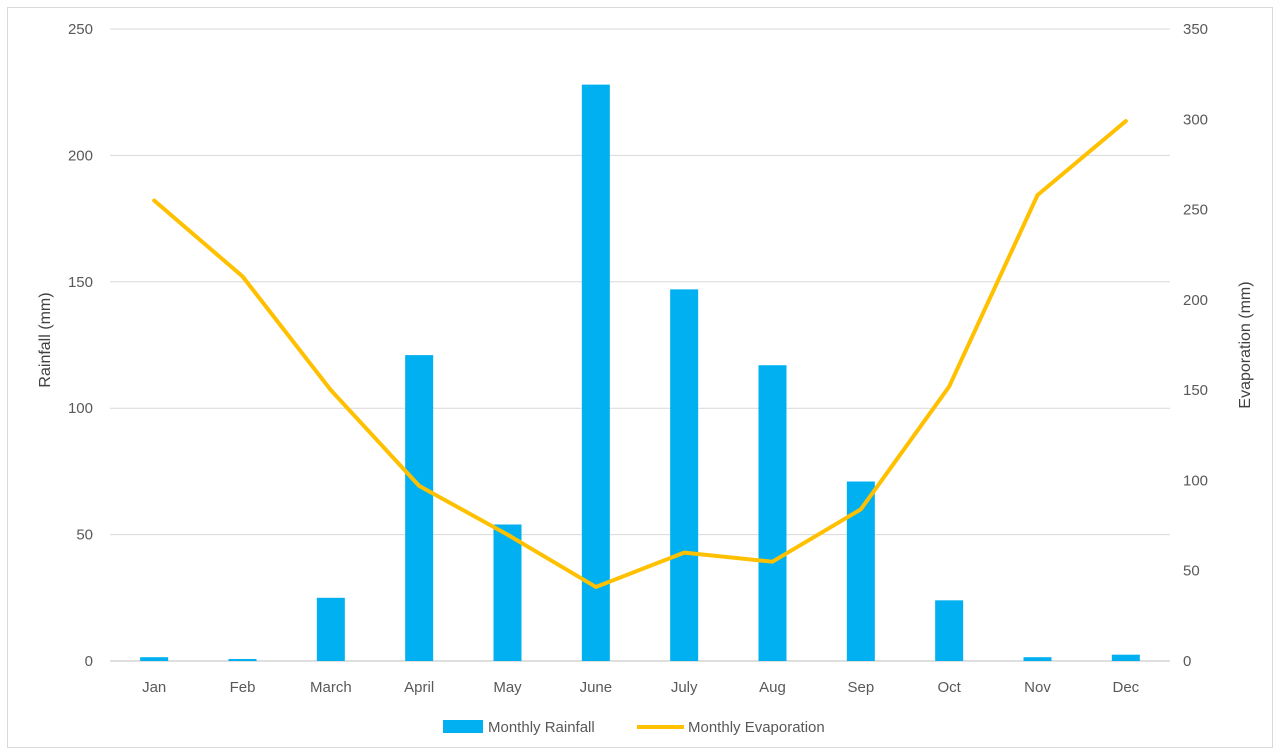 The height and width of the screenshot is (755, 1280). What do you see at coordinates (80, 345) in the screenshot?
I see `left-axis-ticks: 0 50 100 150 200 250` at bounding box center [80, 345].